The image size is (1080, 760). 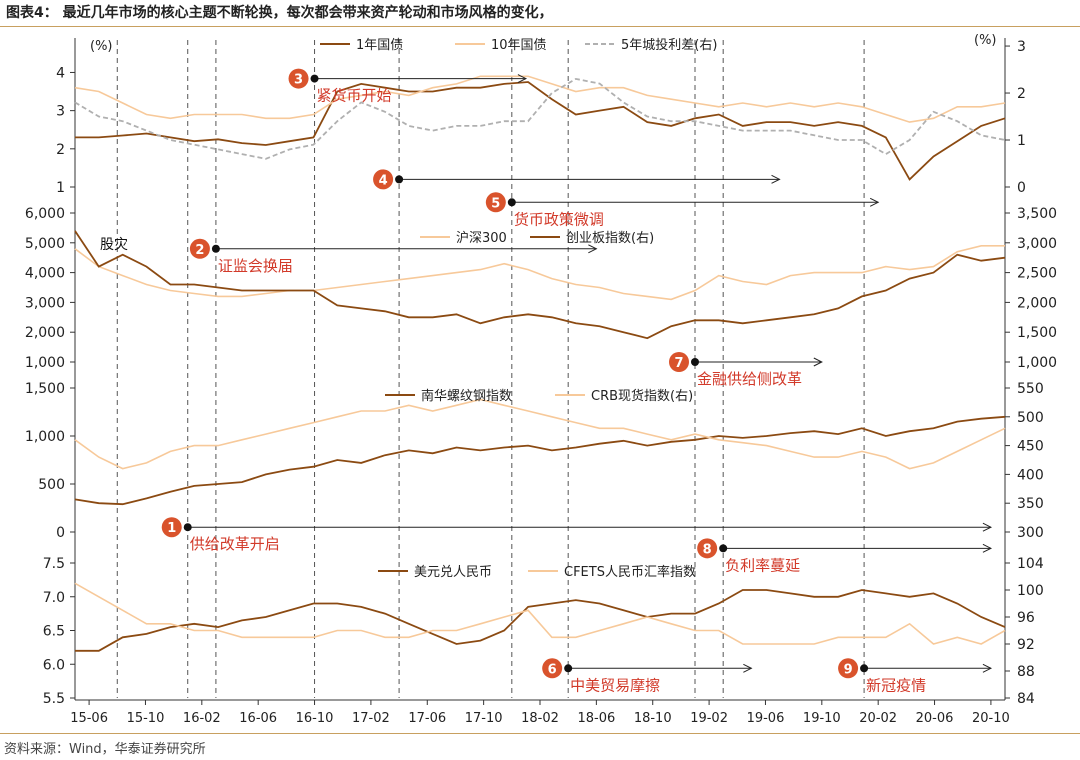 I want to click on right-tick-label: 104, so click(x=1030, y=564).